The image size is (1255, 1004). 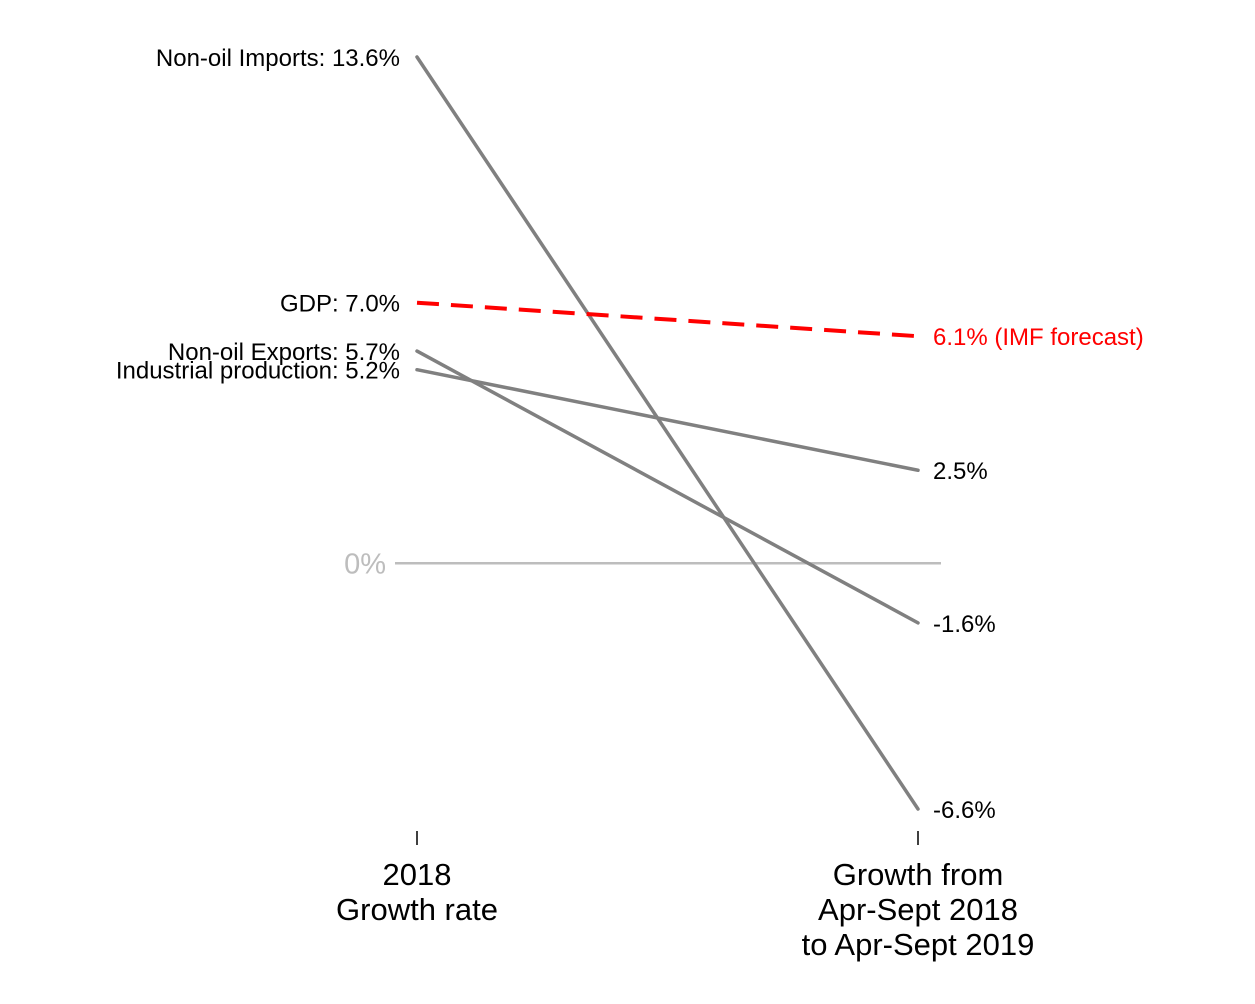 I want to click on left-label-non-oil-exports: Non-oil Exports: 5.7%, so click(x=284, y=352).